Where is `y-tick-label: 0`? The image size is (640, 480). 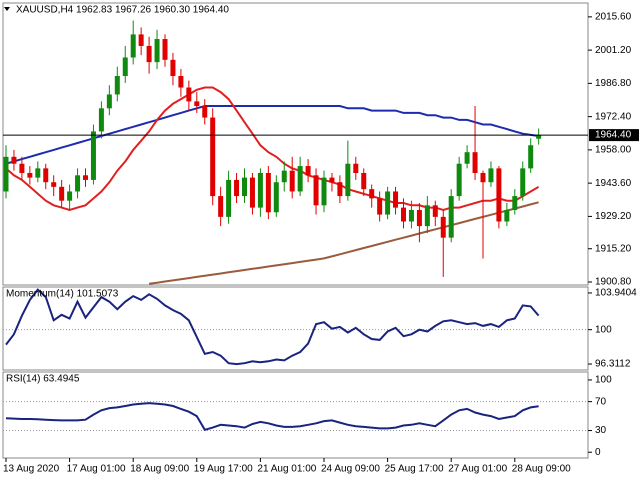
y-tick-label: 0 is located at coordinates (598, 452).